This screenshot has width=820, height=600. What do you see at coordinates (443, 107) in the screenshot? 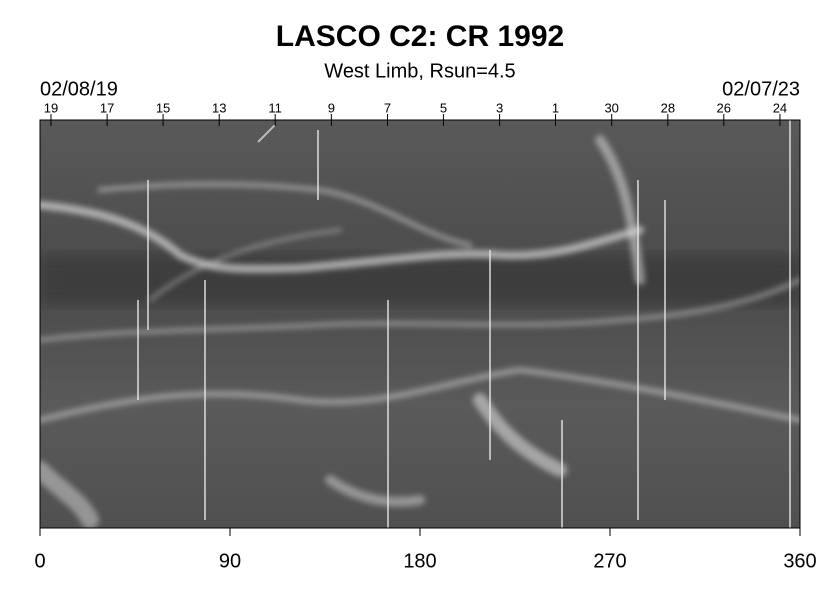
I see `top-tick-label: 5` at bounding box center [443, 107].